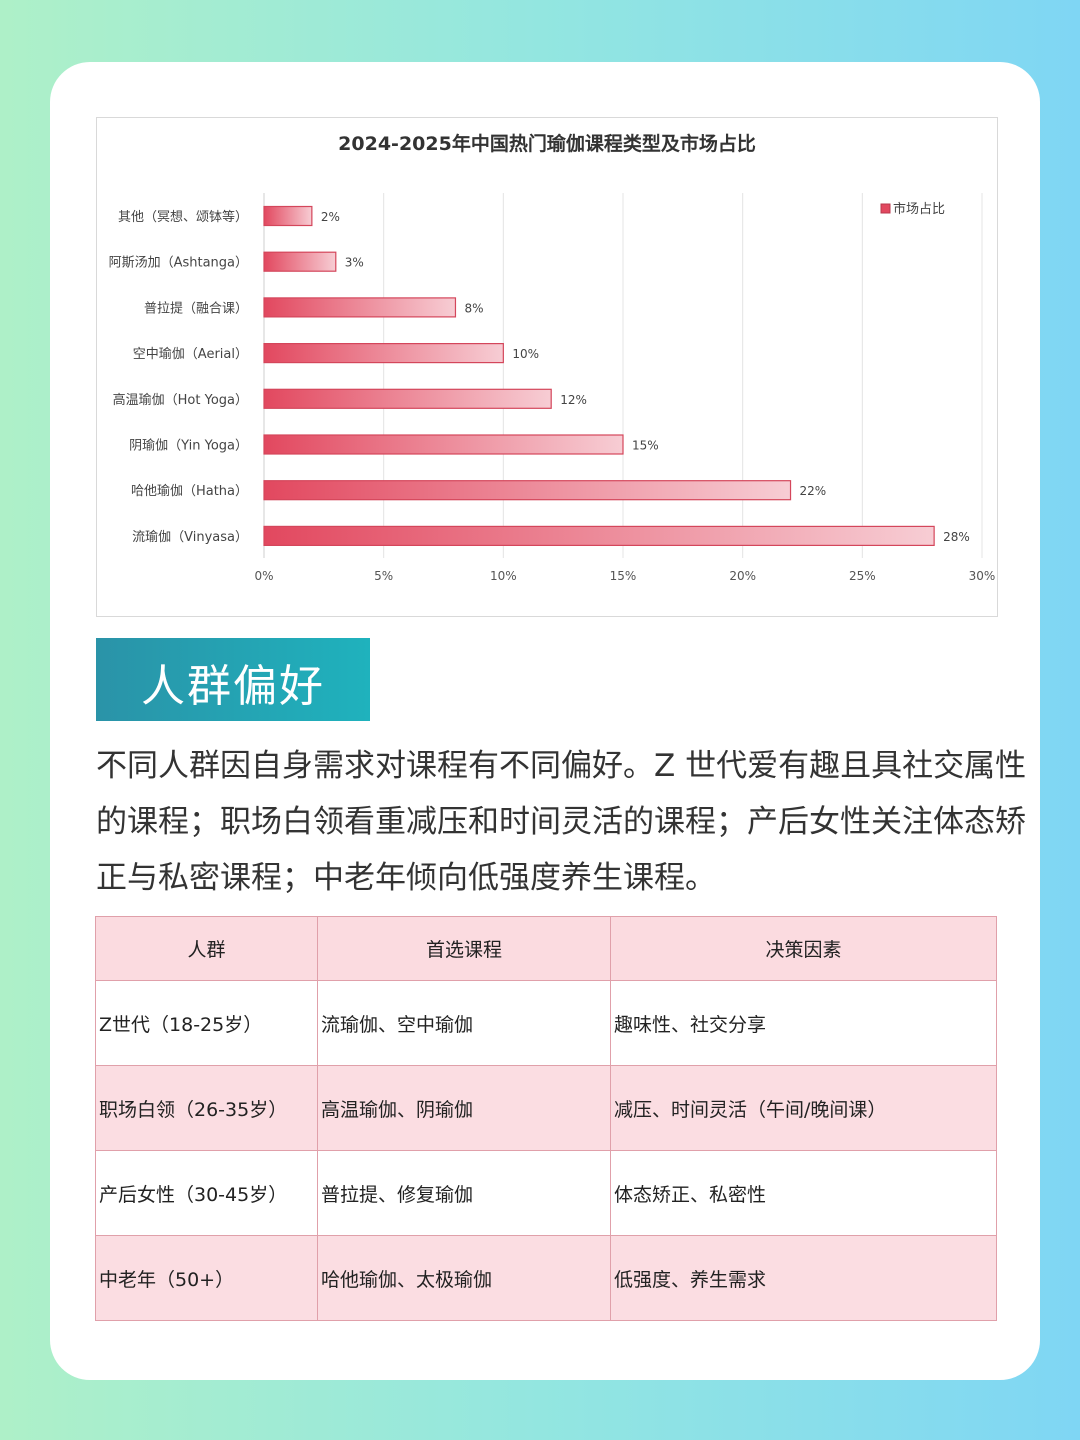 The height and width of the screenshot is (1440, 1080). What do you see at coordinates (183, 217) in the screenshot?
I see `category-label: 其他（冥想、颂钵等）` at bounding box center [183, 217].